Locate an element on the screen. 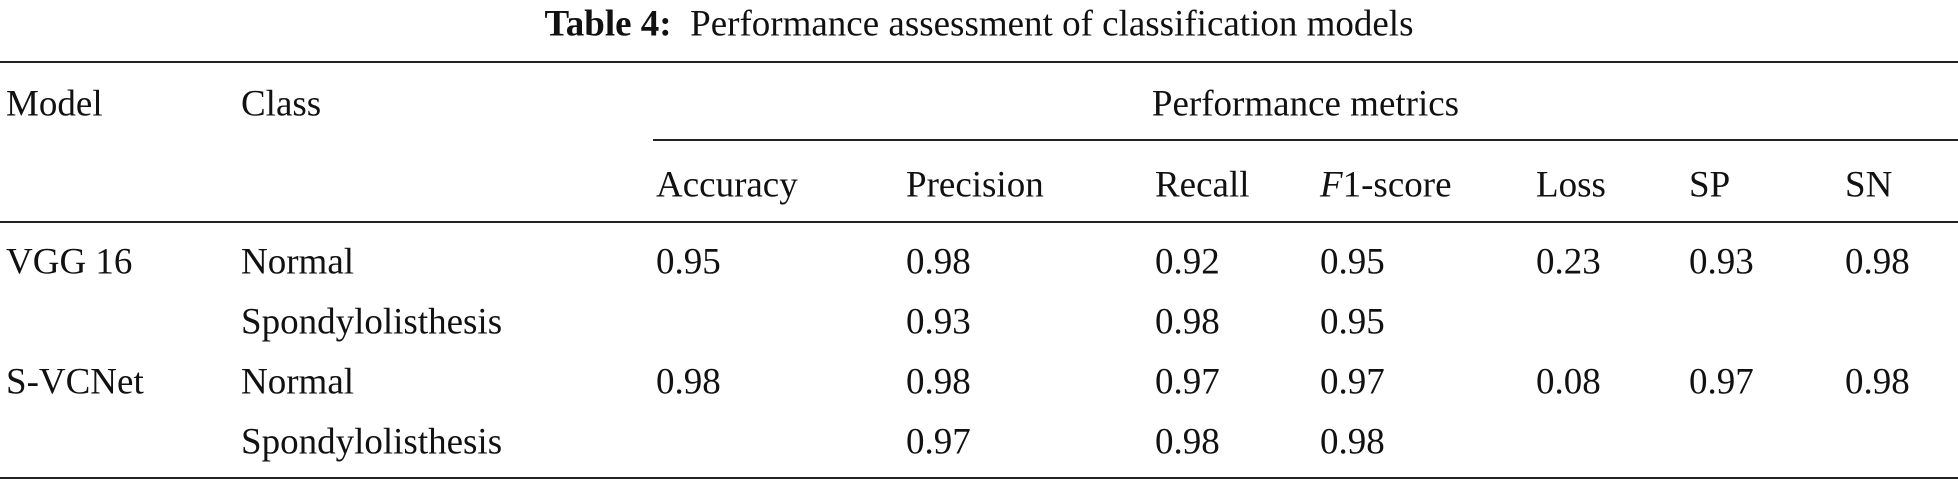 This screenshot has width=1958, height=483. model-cell: VGG 16 is located at coordinates (69, 262).